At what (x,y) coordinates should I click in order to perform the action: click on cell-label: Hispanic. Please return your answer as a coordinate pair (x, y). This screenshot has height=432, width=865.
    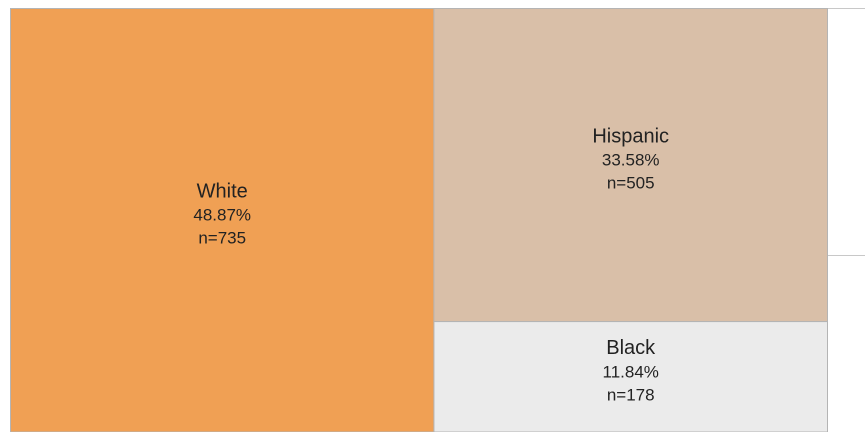
    Looking at the image, I should click on (630, 136).